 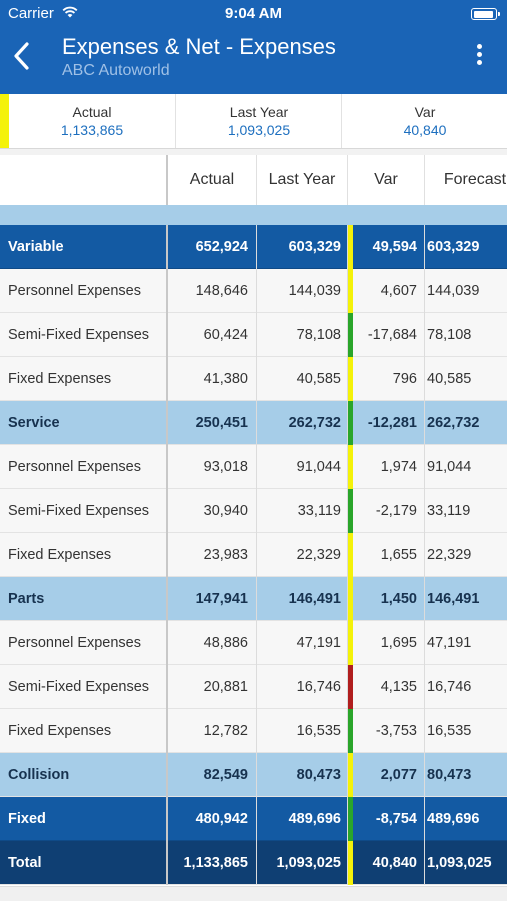 What do you see at coordinates (302, 180) in the screenshot?
I see `column-header-last-year: Last Year` at bounding box center [302, 180].